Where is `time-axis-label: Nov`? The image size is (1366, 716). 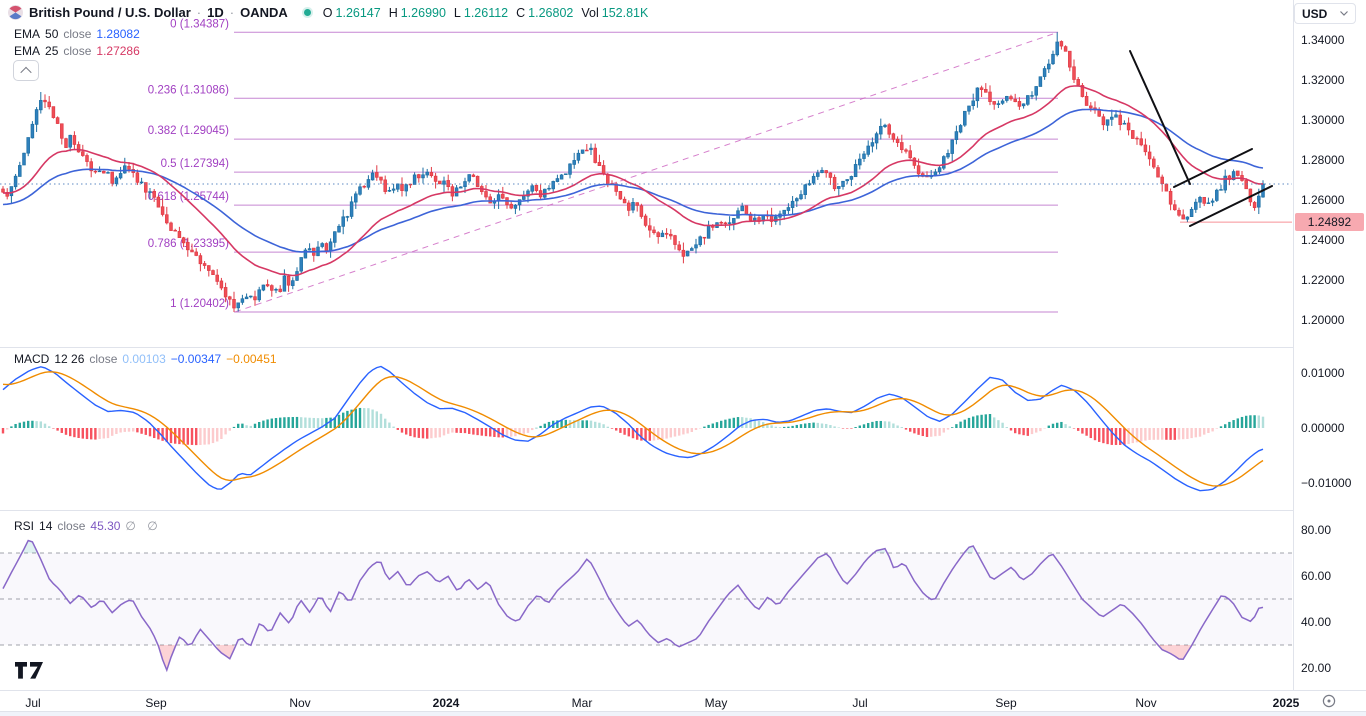
time-axis-label: Nov is located at coordinates (1146, 703).